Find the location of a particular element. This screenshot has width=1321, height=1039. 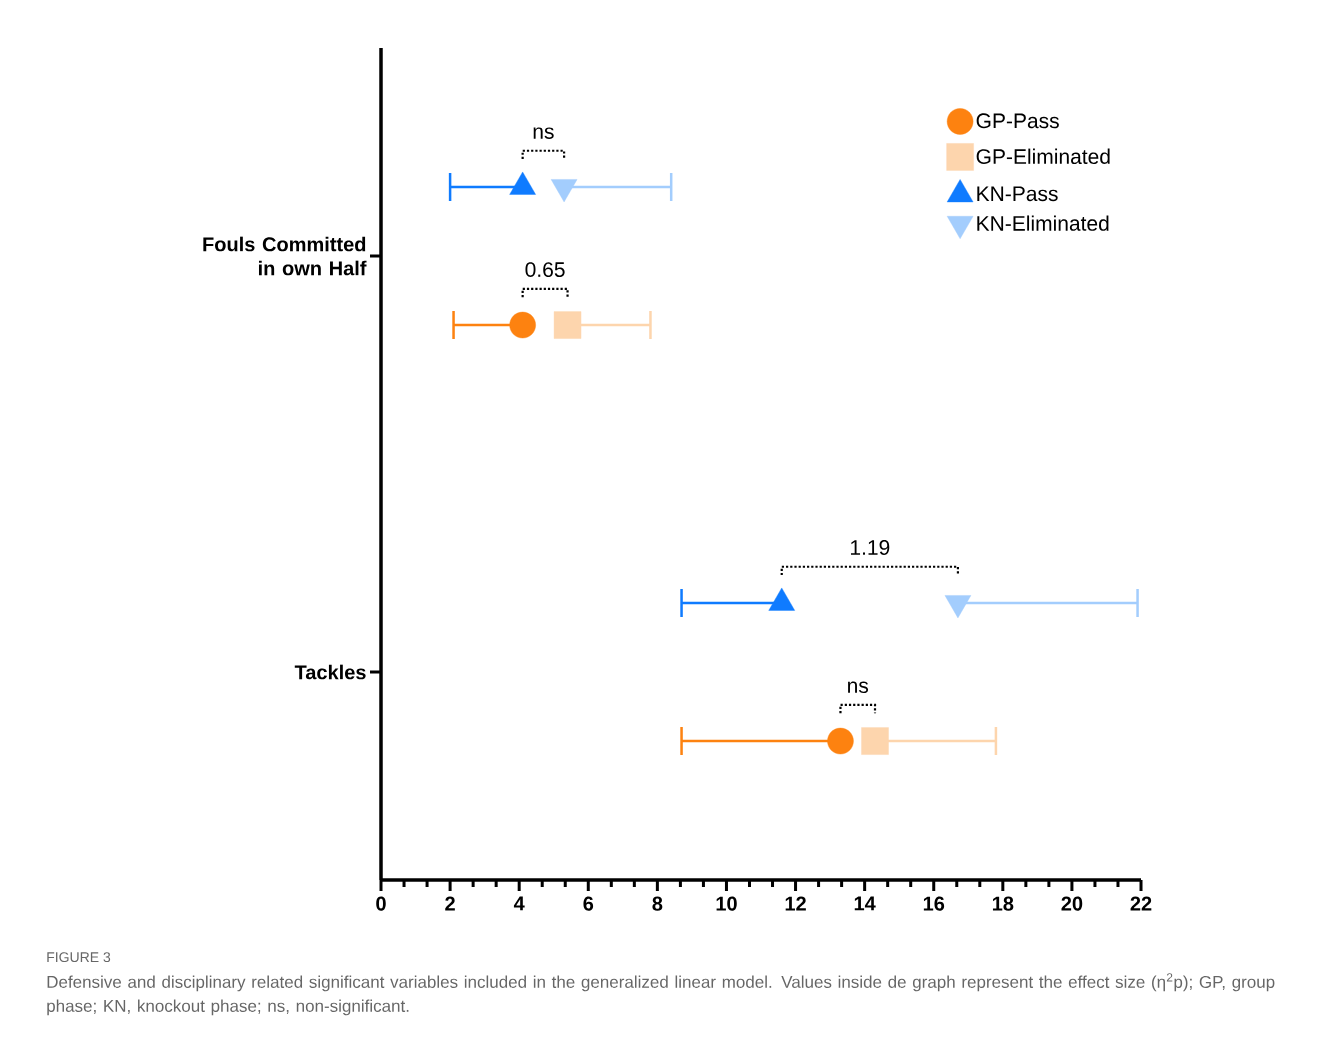

annotation: 1.19 is located at coordinates (870, 547).